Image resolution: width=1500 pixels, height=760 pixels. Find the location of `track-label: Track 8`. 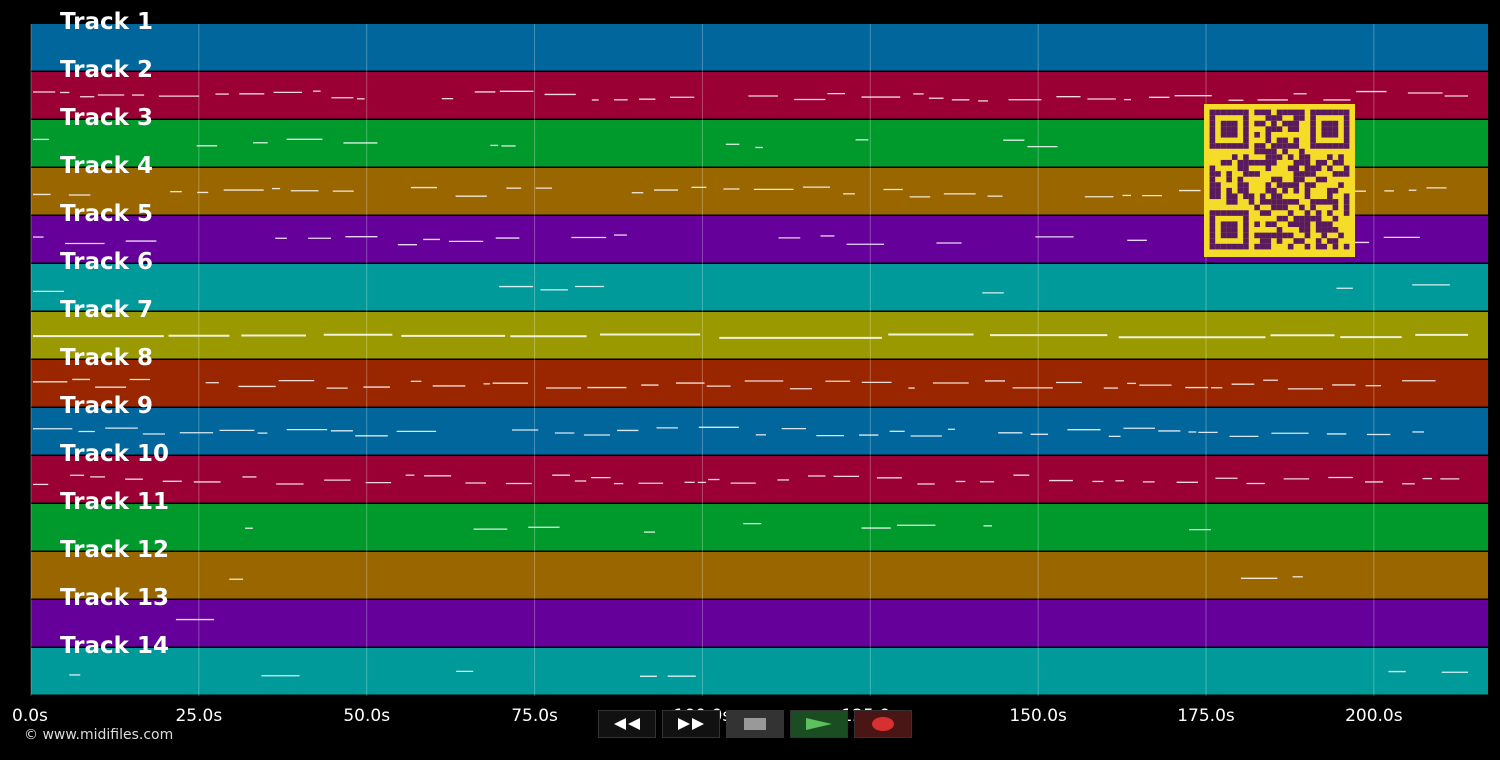

track-label: Track 8 is located at coordinates (106, 358).